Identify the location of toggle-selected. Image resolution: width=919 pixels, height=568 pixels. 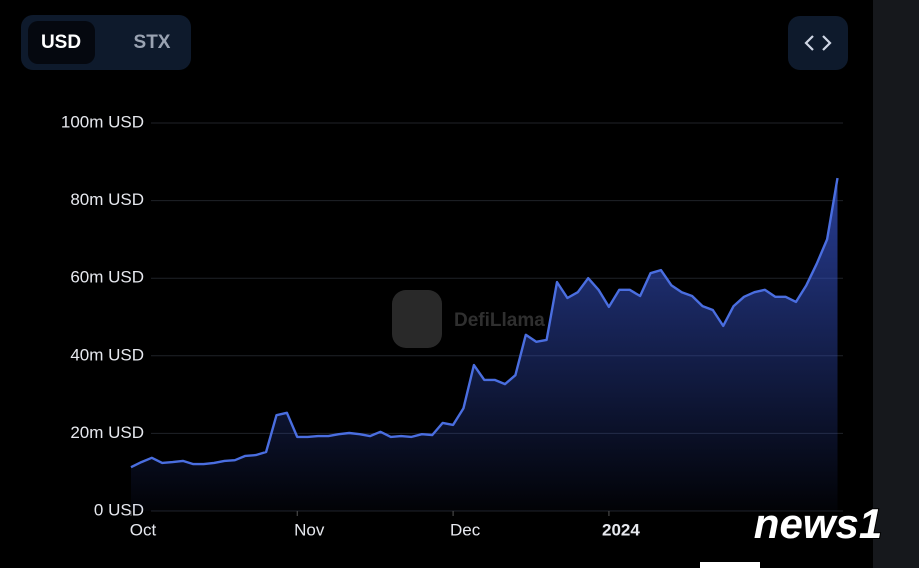
(61, 42).